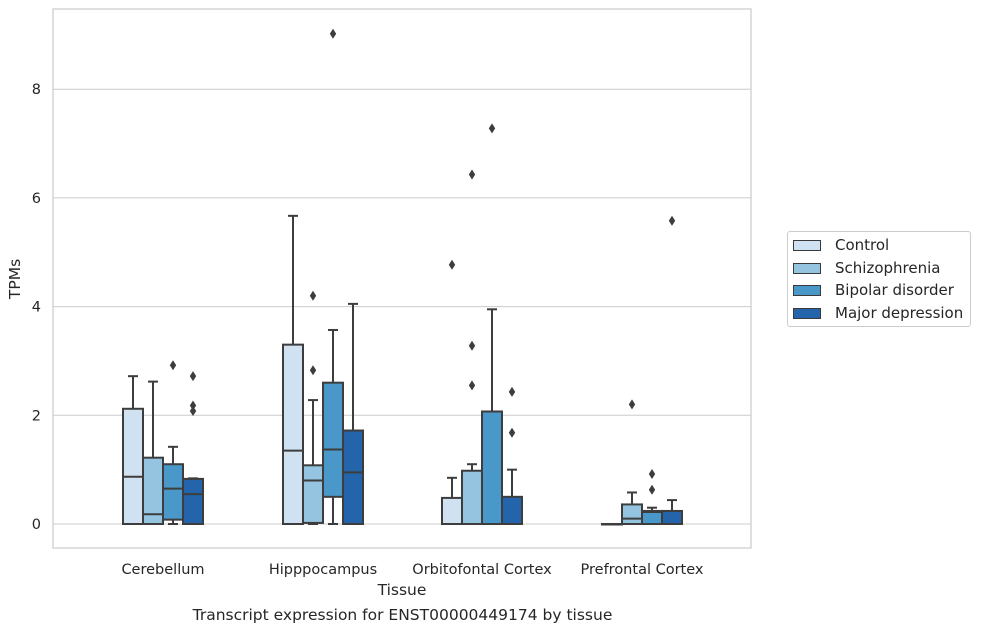 Image resolution: width=983 pixels, height=634 pixels. I want to click on y-tick-label-6: 6, so click(36, 199).